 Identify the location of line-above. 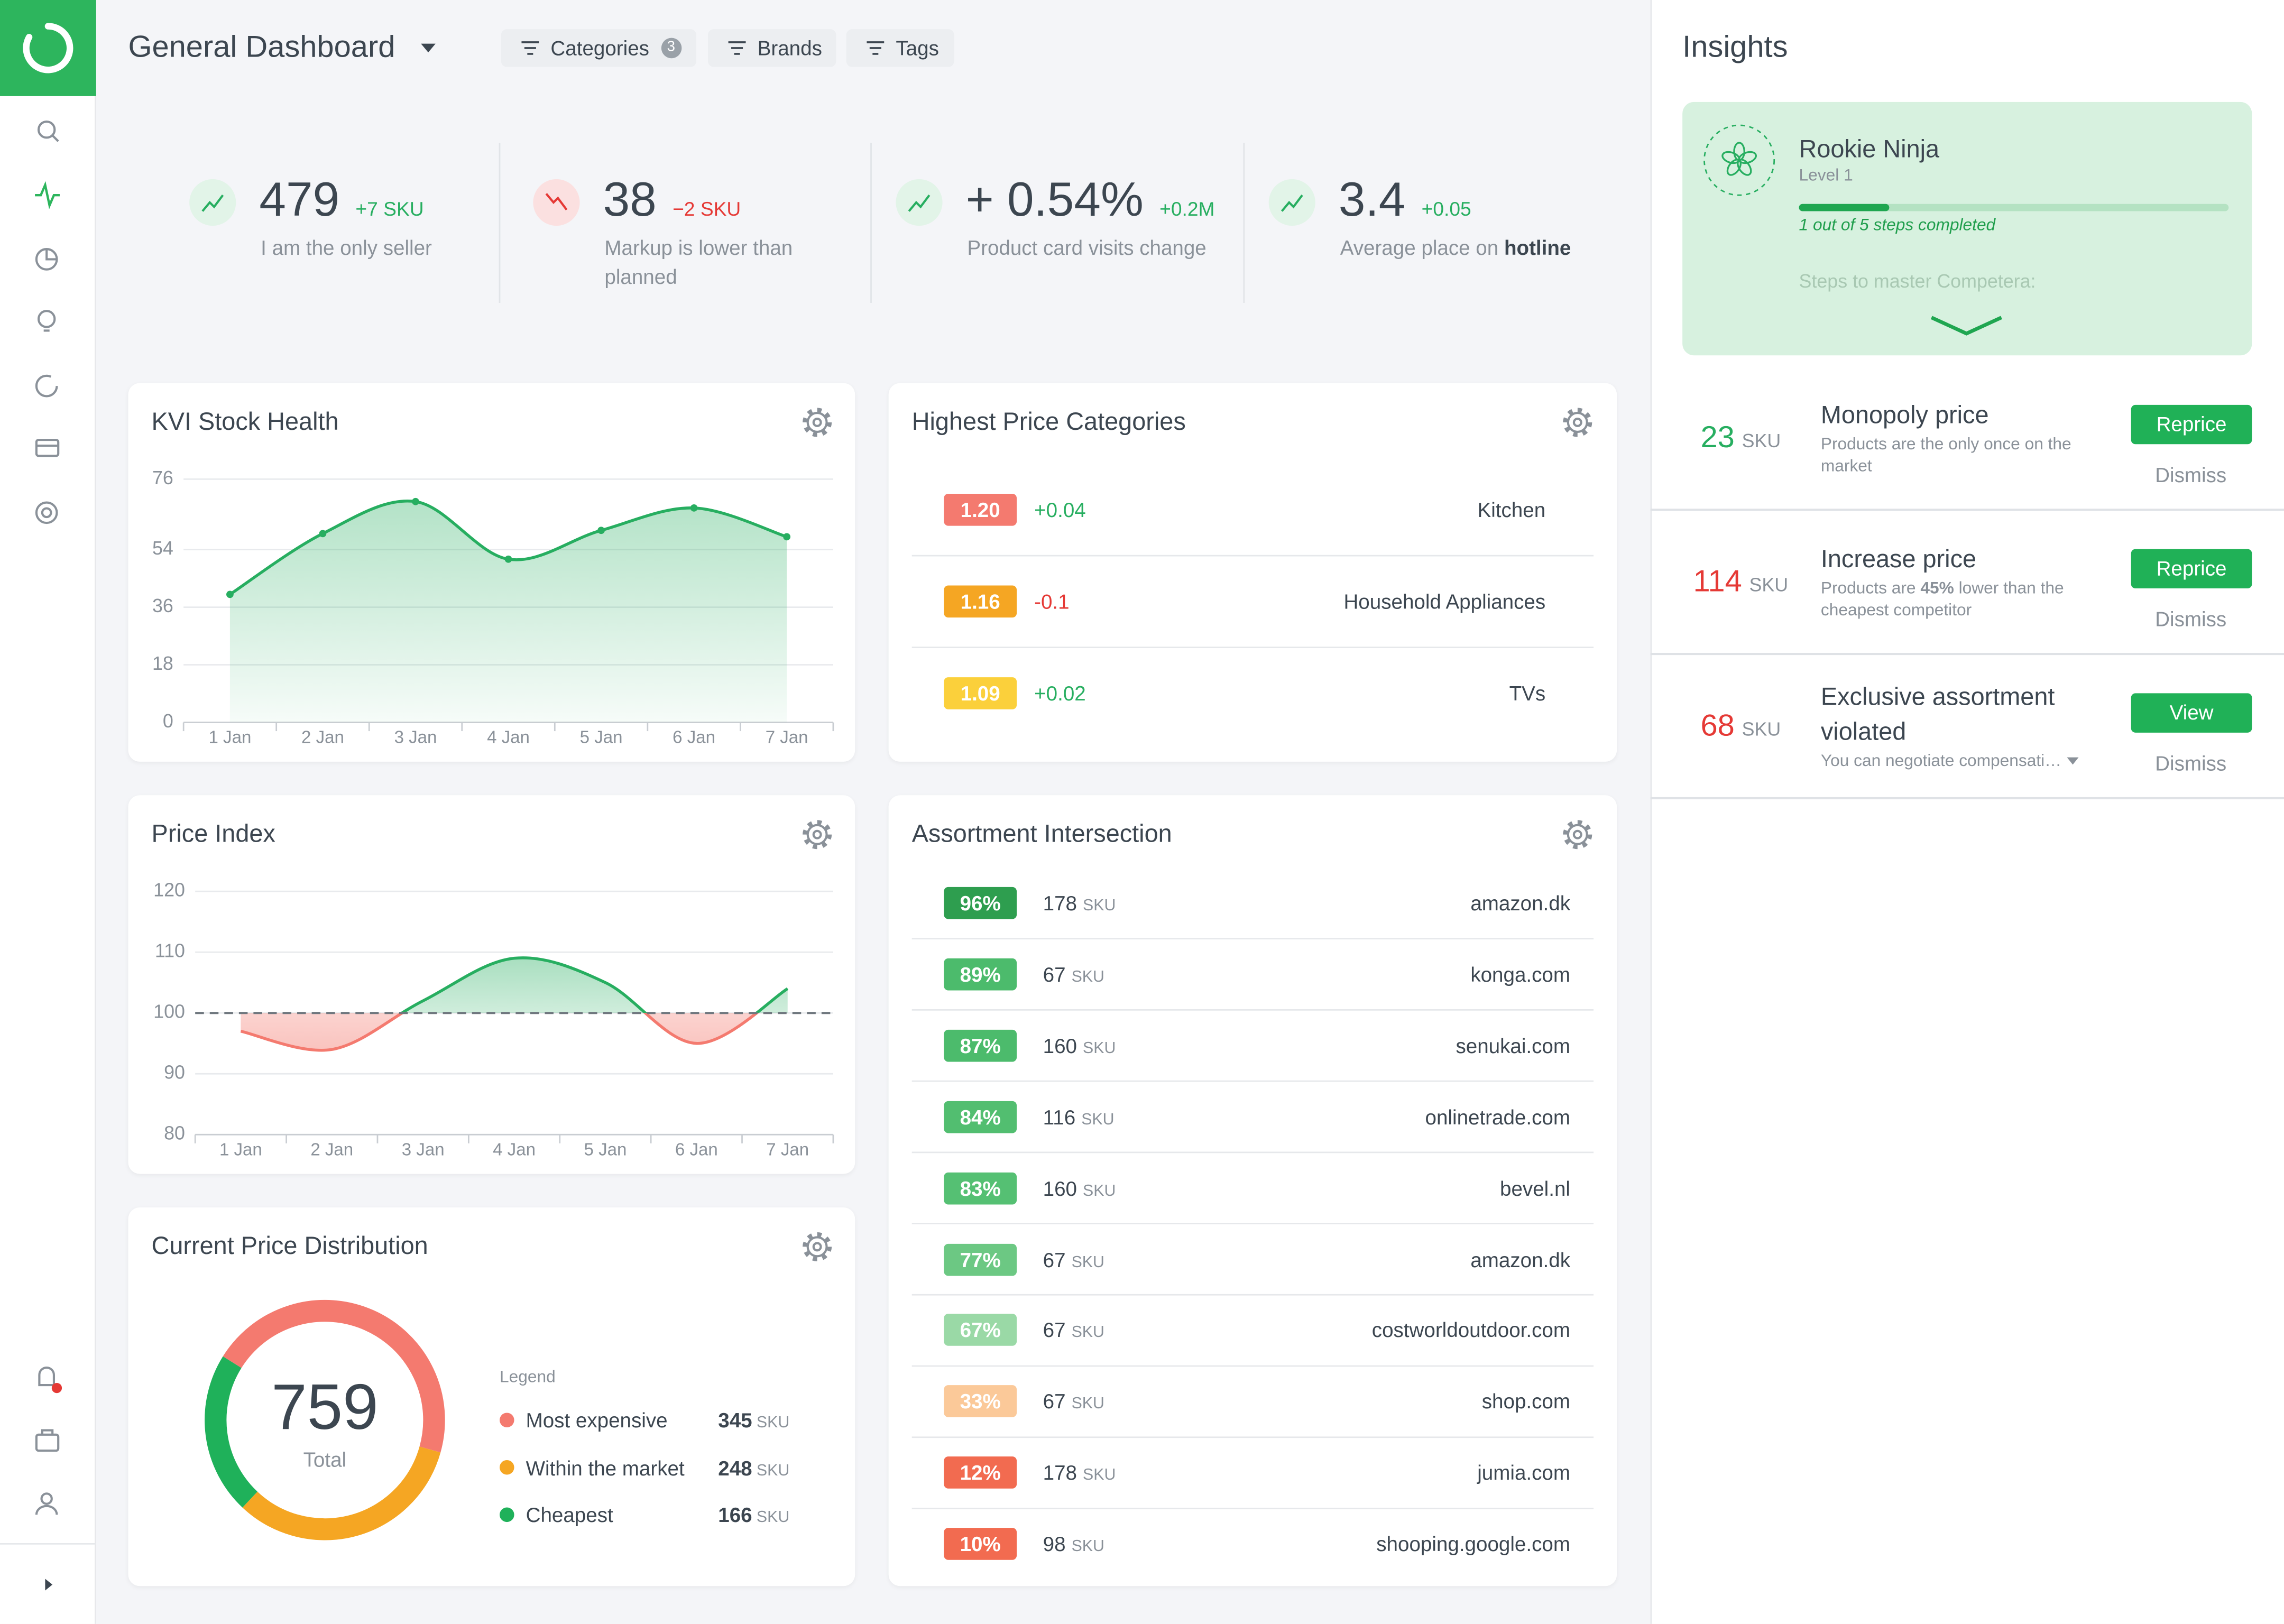
(594, 984).